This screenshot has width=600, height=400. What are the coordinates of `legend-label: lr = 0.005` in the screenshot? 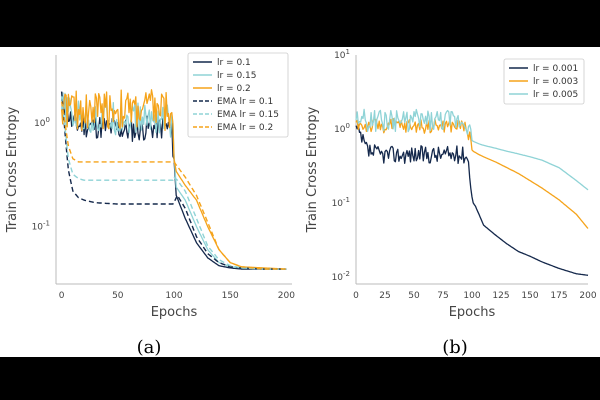 It's located at (555, 95).